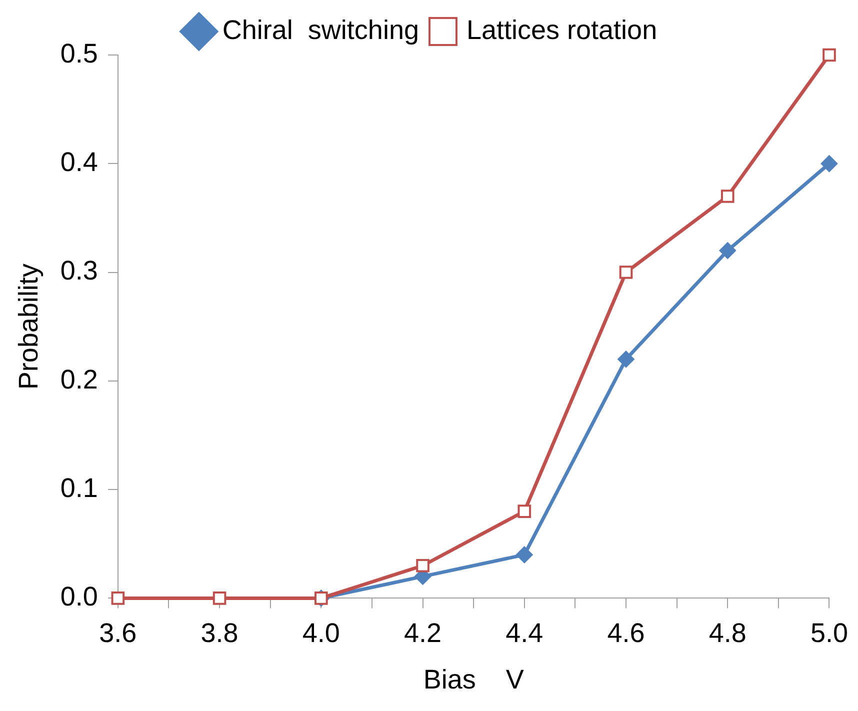  I want to click on x-tick-label: 4.8, so click(727, 633).